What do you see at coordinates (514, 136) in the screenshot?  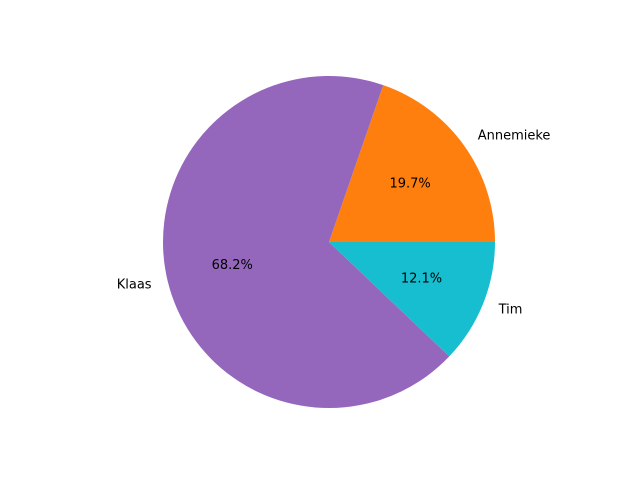 I see `pie-category-label-annemieke: Annemieke` at bounding box center [514, 136].